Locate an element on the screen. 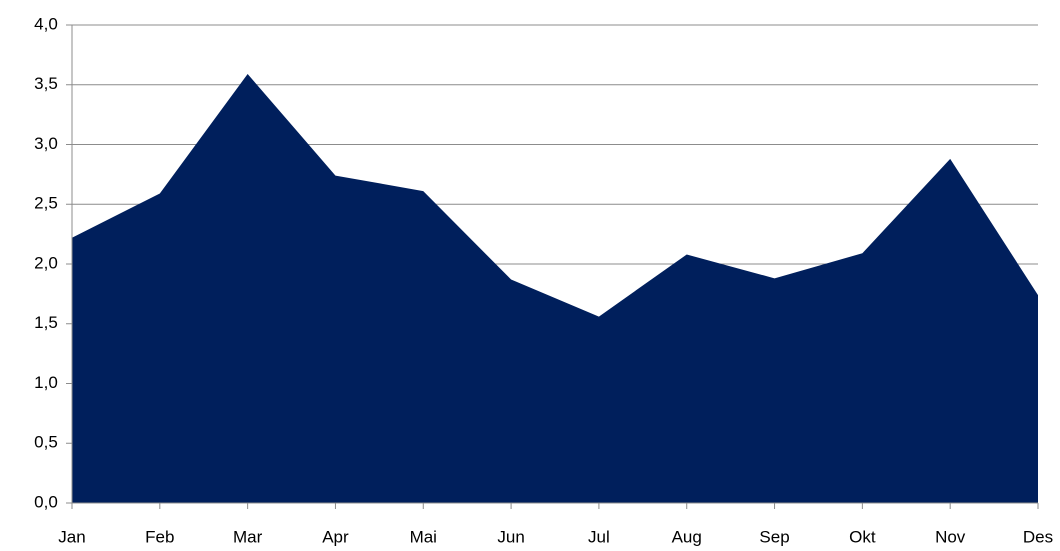 The height and width of the screenshot is (551, 1060). x-tick-label: Sep is located at coordinates (774, 536).